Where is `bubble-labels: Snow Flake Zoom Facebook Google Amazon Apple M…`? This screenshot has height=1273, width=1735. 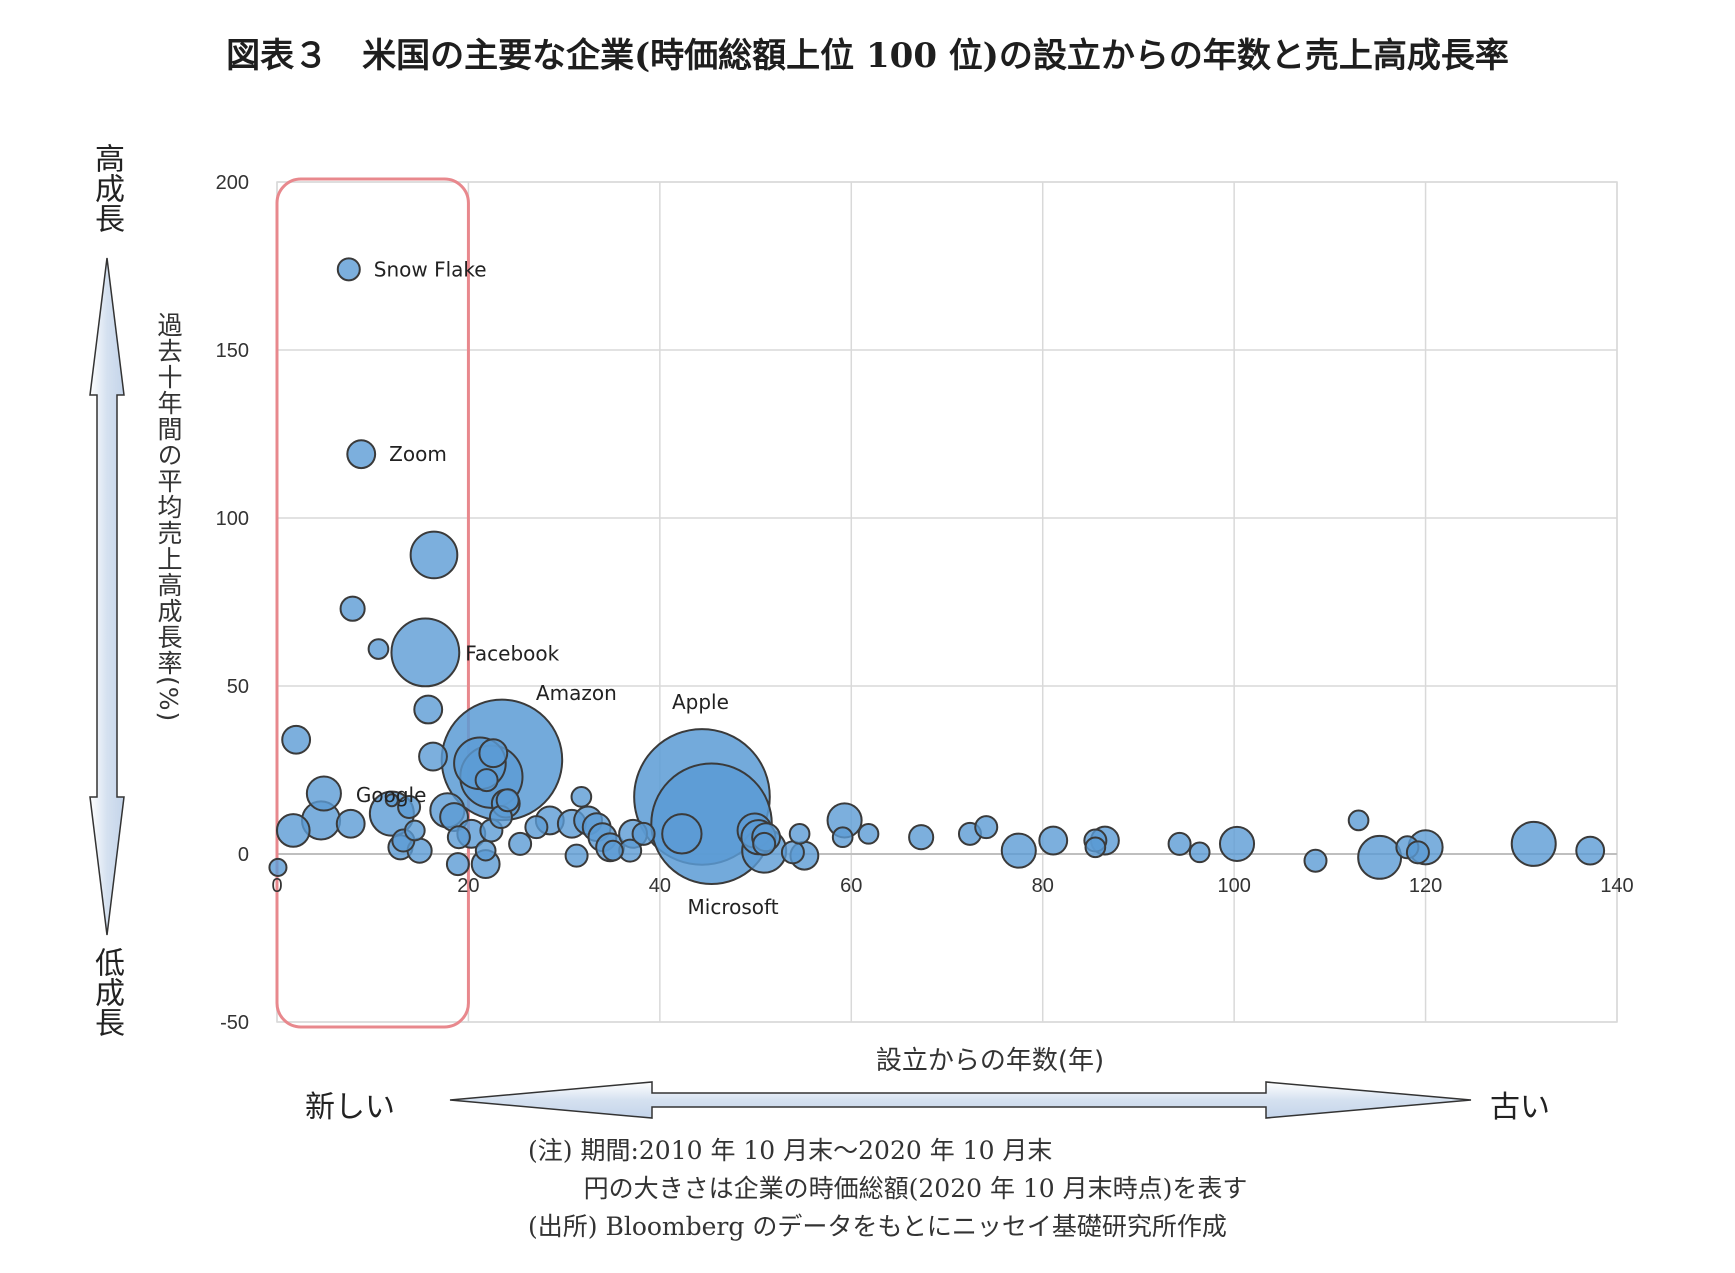 bubble-labels: Snow Flake Zoom Facebook Google Amazon Apple M… is located at coordinates (567, 587).